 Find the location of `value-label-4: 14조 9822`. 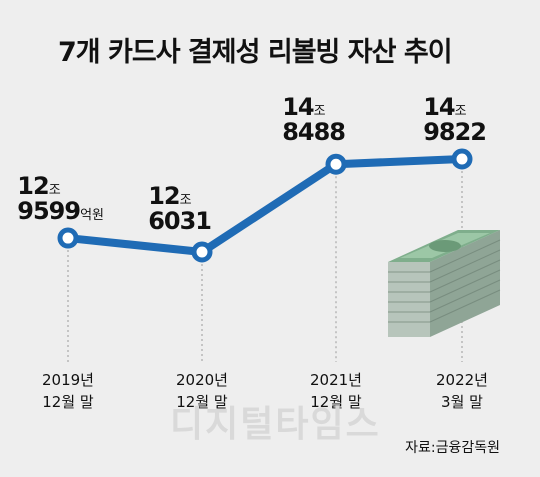

value-label-4: 14조 9822 is located at coordinates (455, 120).